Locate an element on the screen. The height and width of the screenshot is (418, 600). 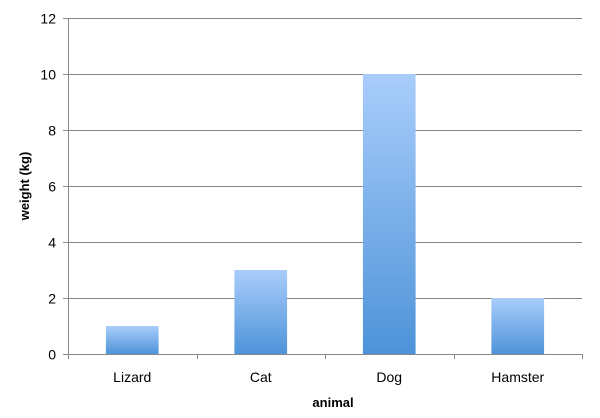
y-tick-label: 8 is located at coordinates (52, 131).